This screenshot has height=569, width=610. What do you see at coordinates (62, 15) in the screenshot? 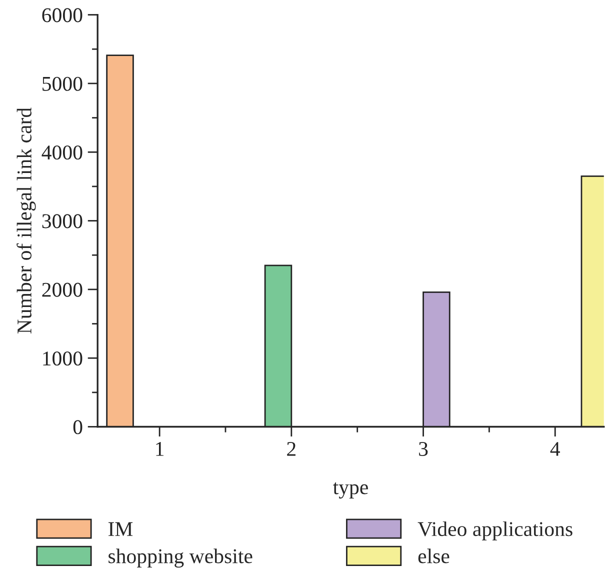
I see `y-tick-label: 6000` at bounding box center [62, 15].